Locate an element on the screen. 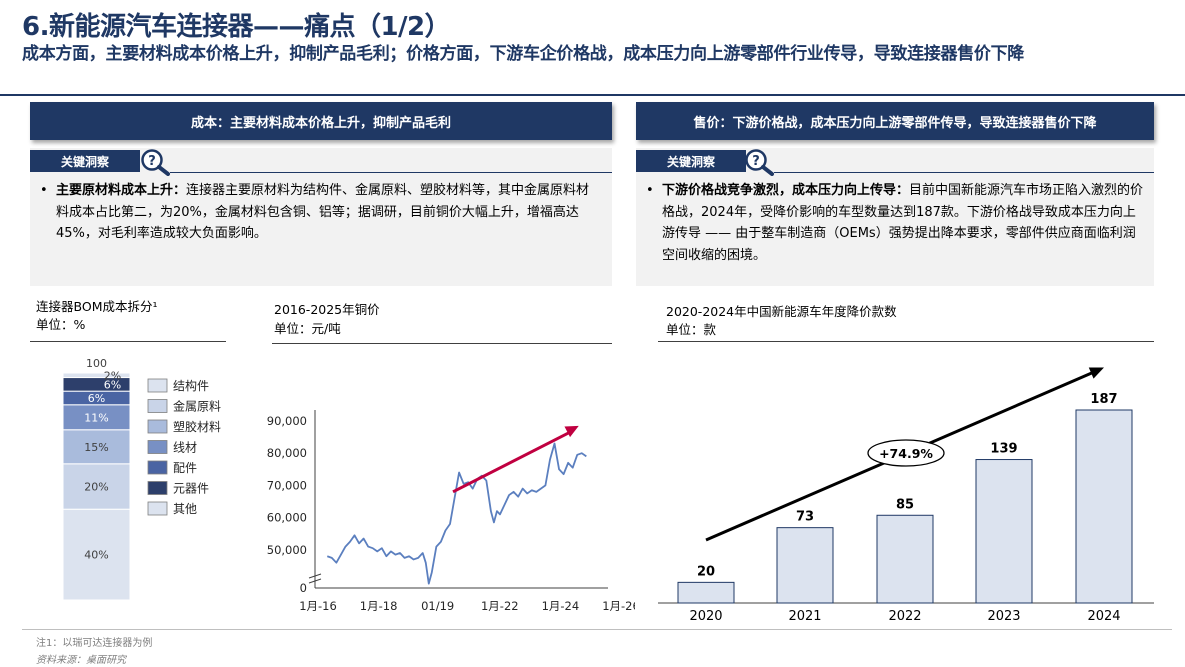  copper-y-tick-label: 50,000 is located at coordinates (287, 550).